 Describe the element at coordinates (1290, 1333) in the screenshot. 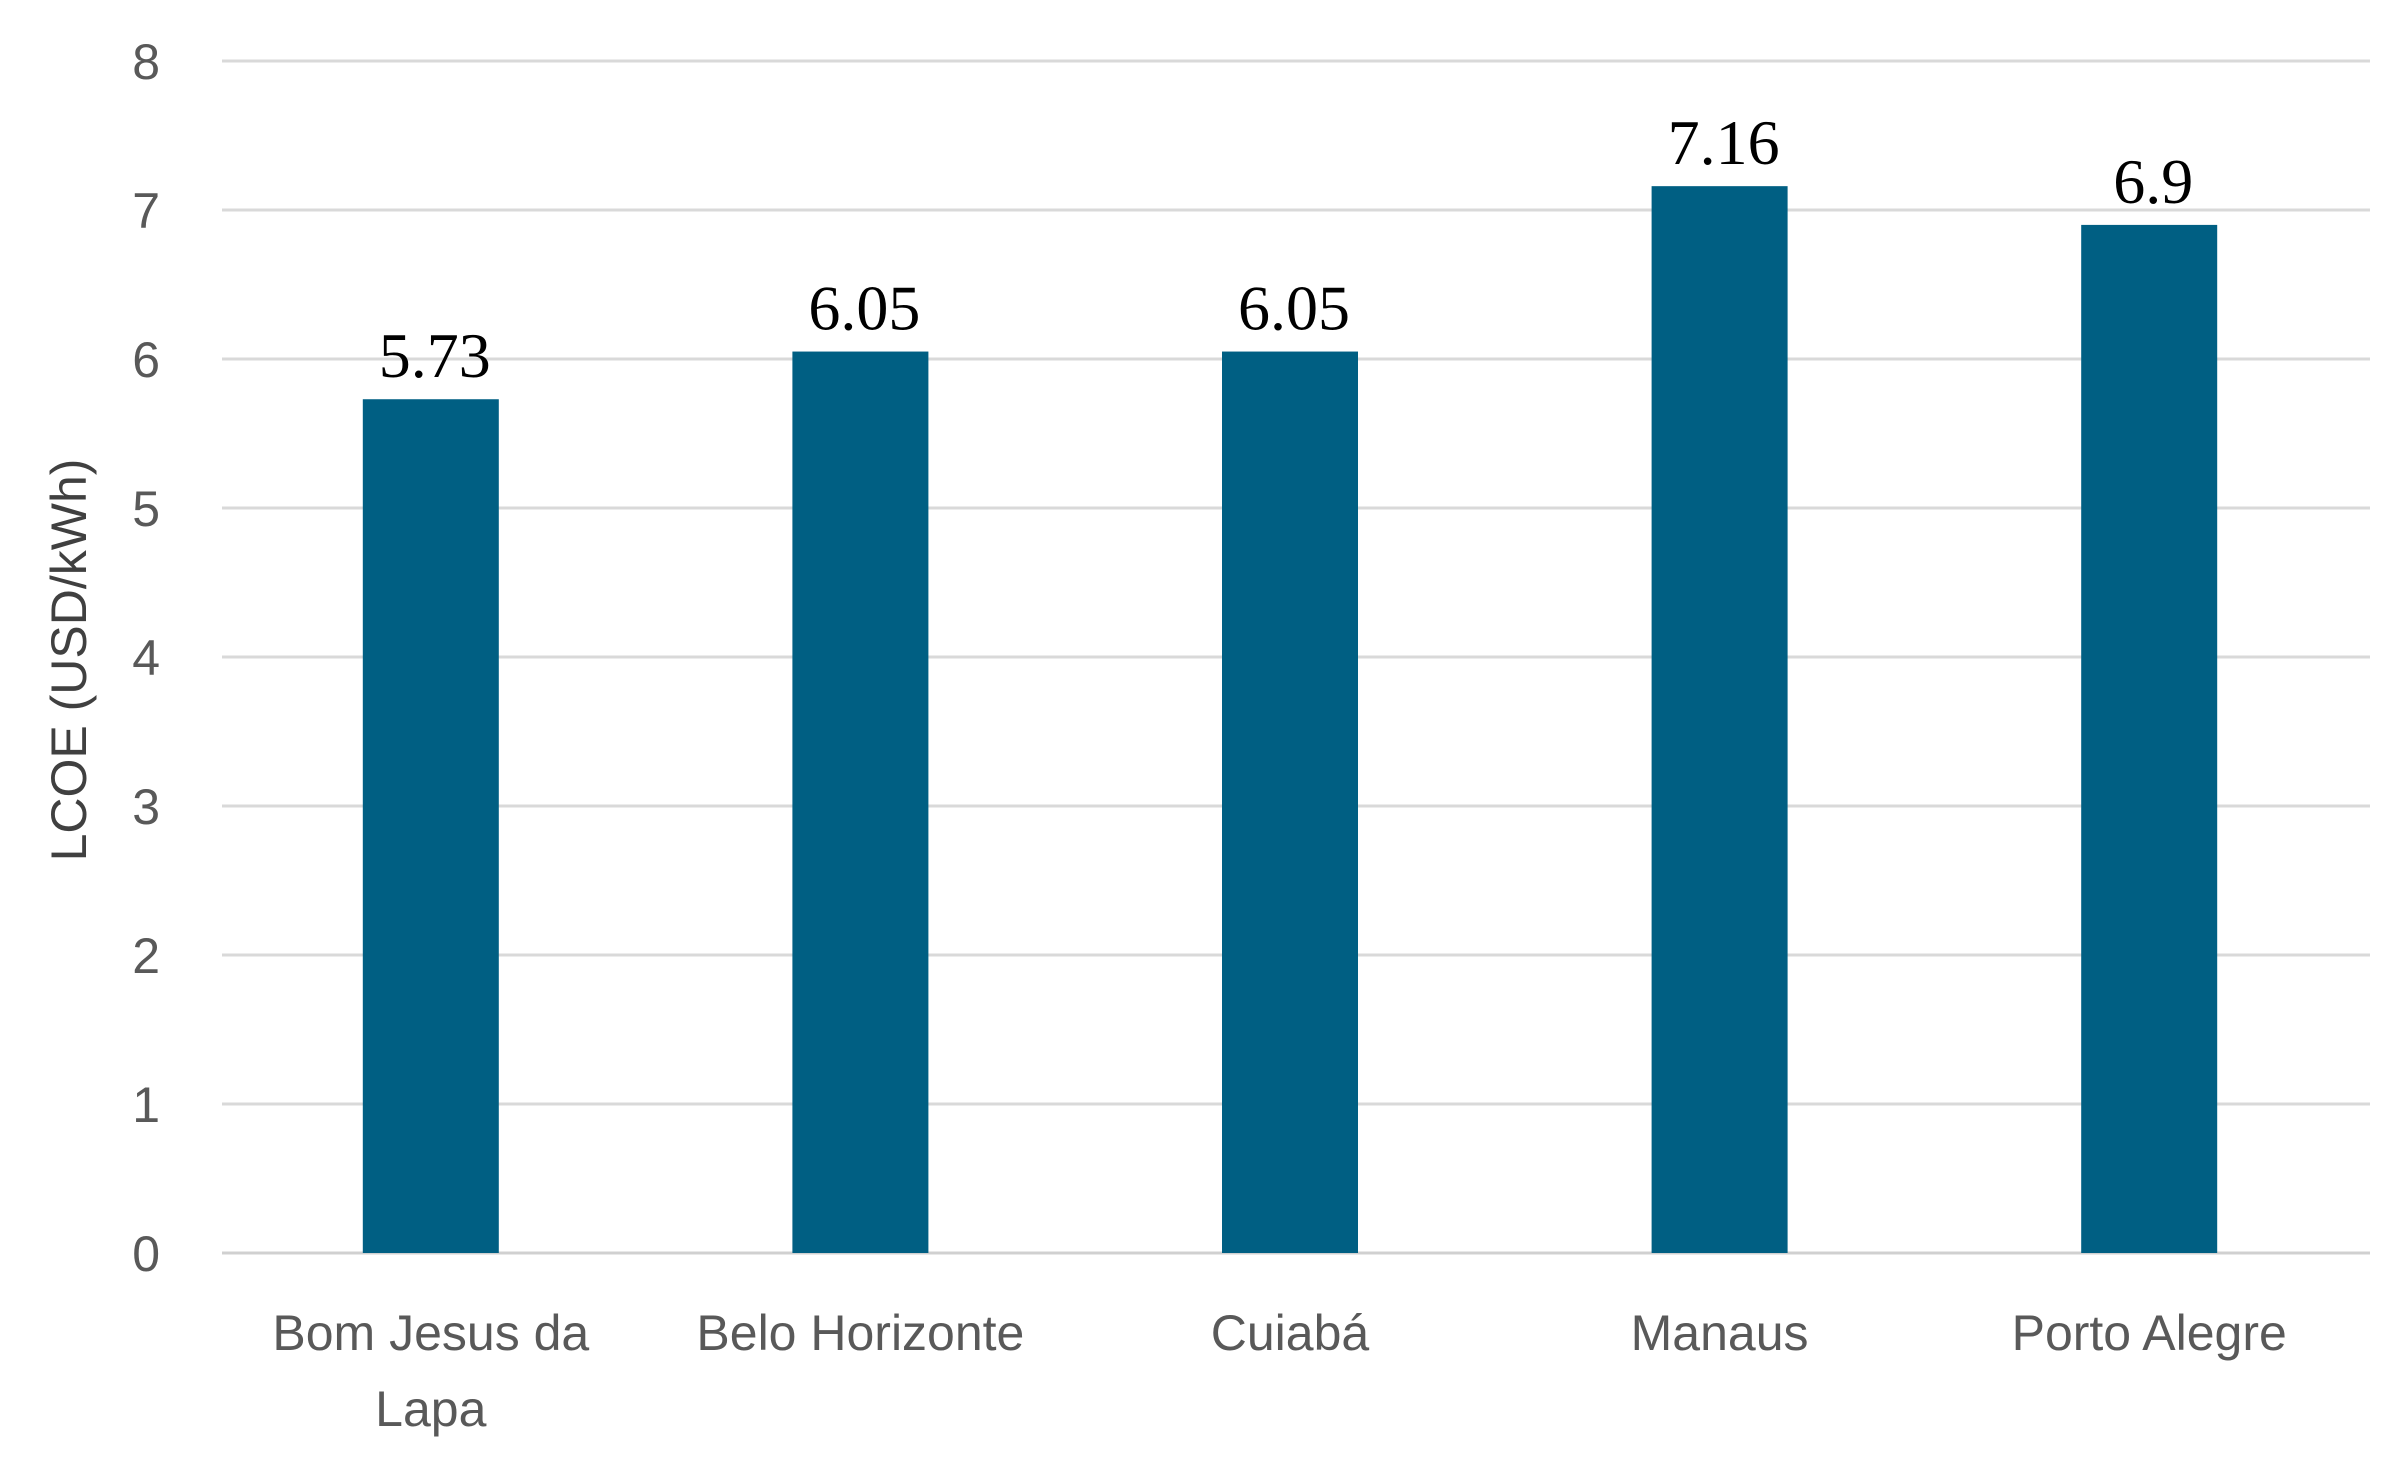

I see `x-category-label: Cuiabá` at that location.